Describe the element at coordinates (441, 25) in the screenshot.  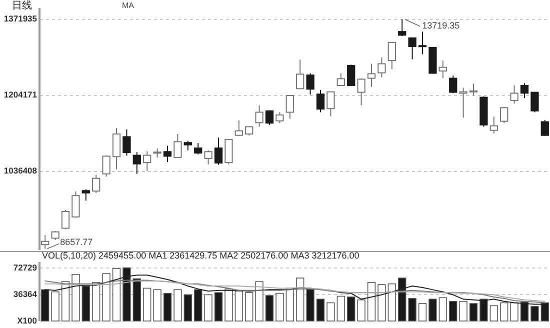
I see `annotation: 13719.35` at that location.